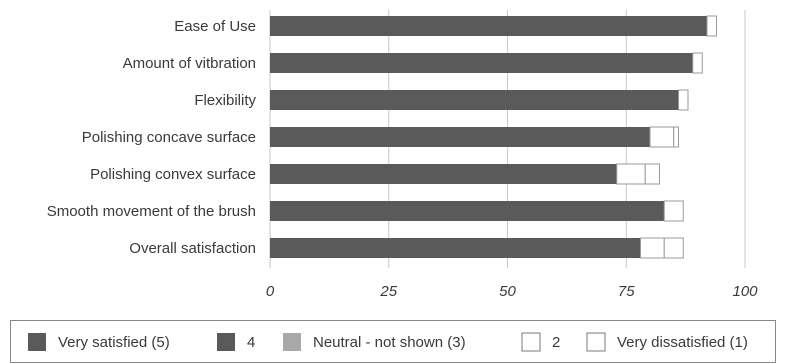 The width and height of the screenshot is (785, 364). What do you see at coordinates (682, 342) in the screenshot?
I see `legend-label-4: Very dissatisfied (1)` at bounding box center [682, 342].